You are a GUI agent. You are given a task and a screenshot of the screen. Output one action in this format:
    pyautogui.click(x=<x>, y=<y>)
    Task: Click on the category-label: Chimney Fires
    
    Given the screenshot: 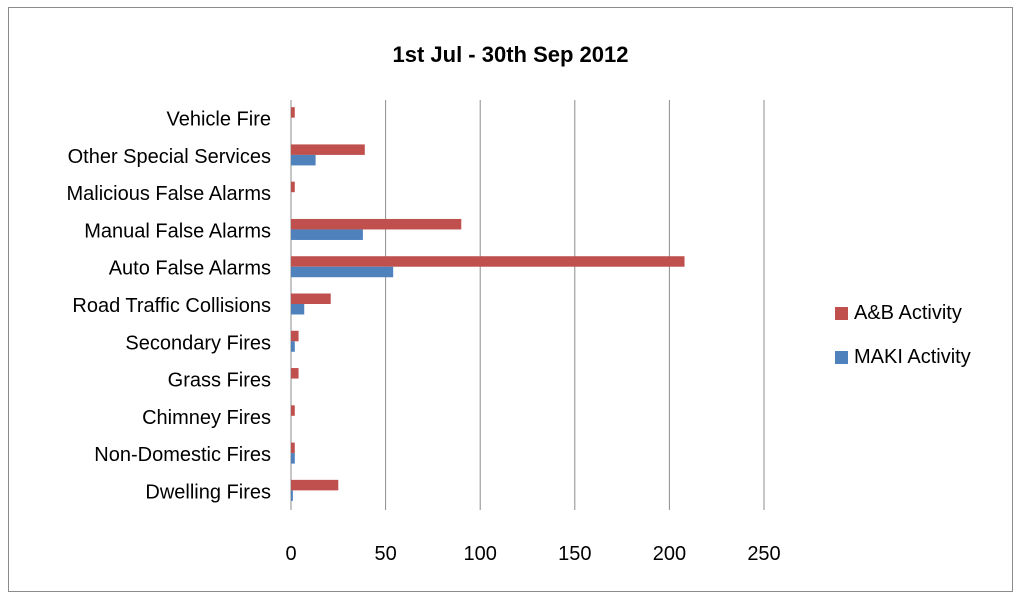 What is the action you would take?
    pyautogui.click(x=206, y=418)
    